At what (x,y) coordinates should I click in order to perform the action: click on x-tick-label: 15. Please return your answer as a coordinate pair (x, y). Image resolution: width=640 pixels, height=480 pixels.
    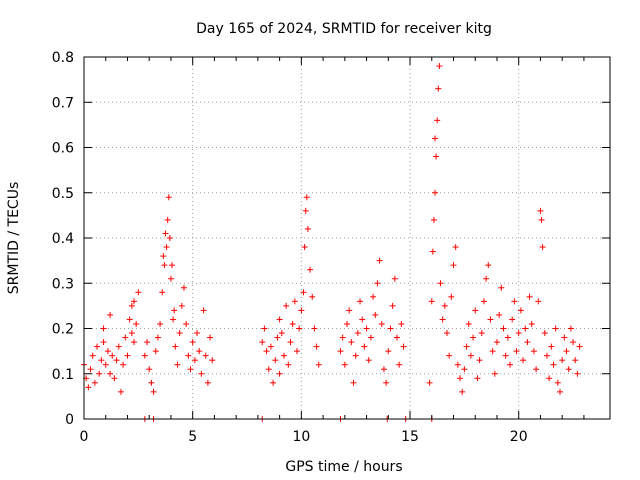
    Looking at the image, I should click on (410, 437).